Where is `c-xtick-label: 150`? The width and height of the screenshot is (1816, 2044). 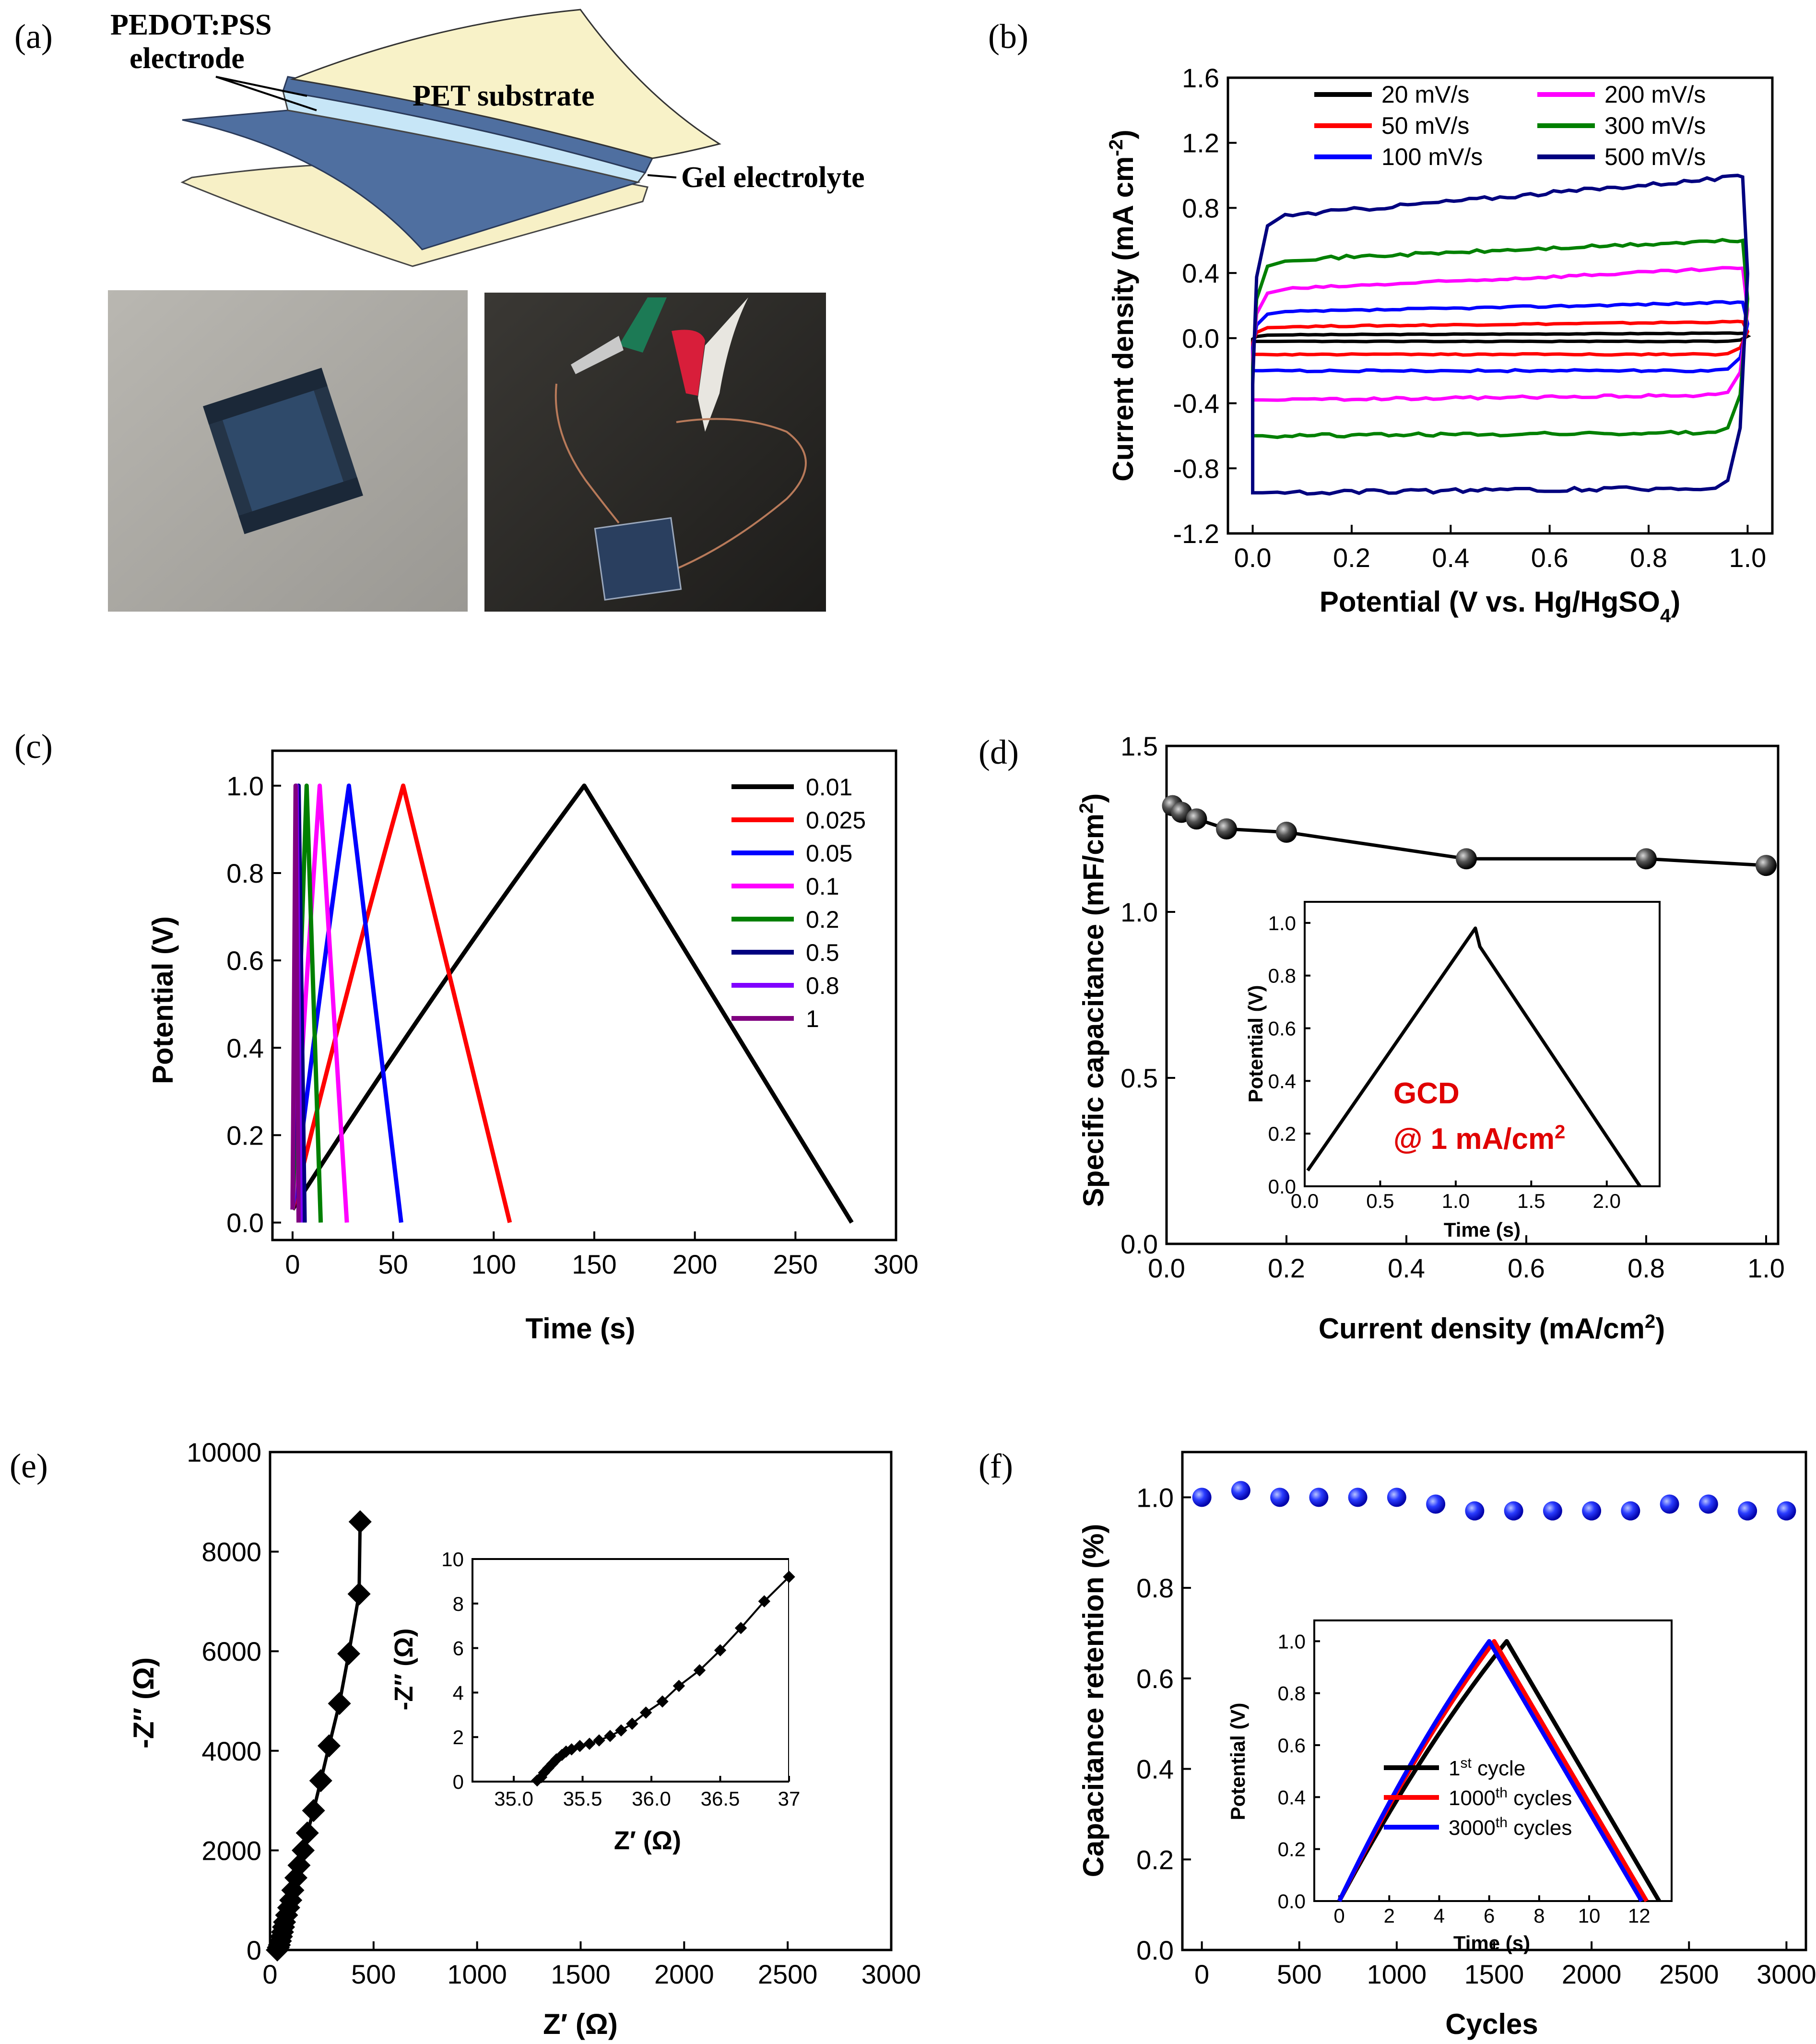
c-xtick-label: 150 is located at coordinates (594, 1264).